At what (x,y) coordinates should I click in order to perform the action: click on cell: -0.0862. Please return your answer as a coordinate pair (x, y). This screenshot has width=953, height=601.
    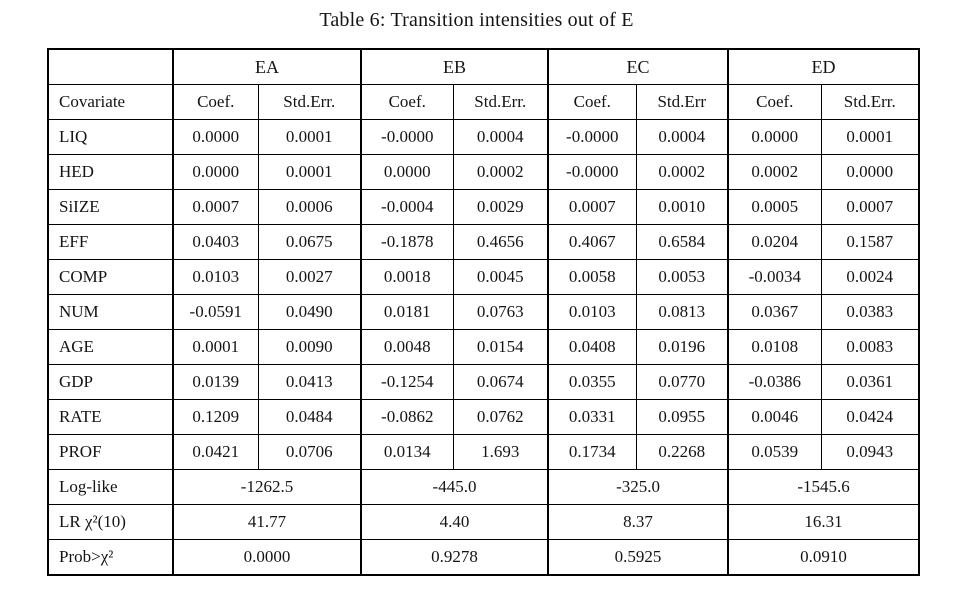
    Looking at the image, I should click on (407, 417).